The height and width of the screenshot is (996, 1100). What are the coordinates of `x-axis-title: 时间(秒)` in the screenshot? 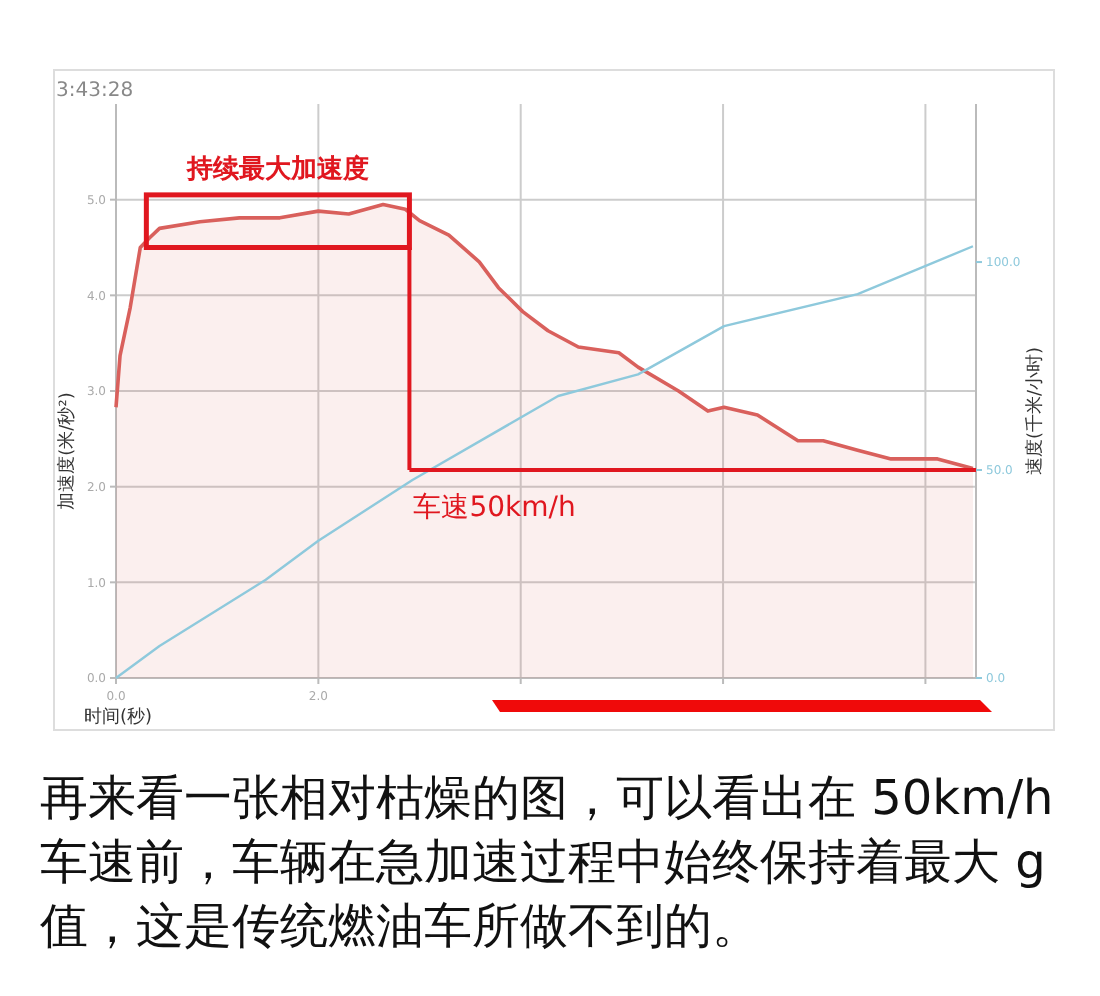 It's located at (118, 717).